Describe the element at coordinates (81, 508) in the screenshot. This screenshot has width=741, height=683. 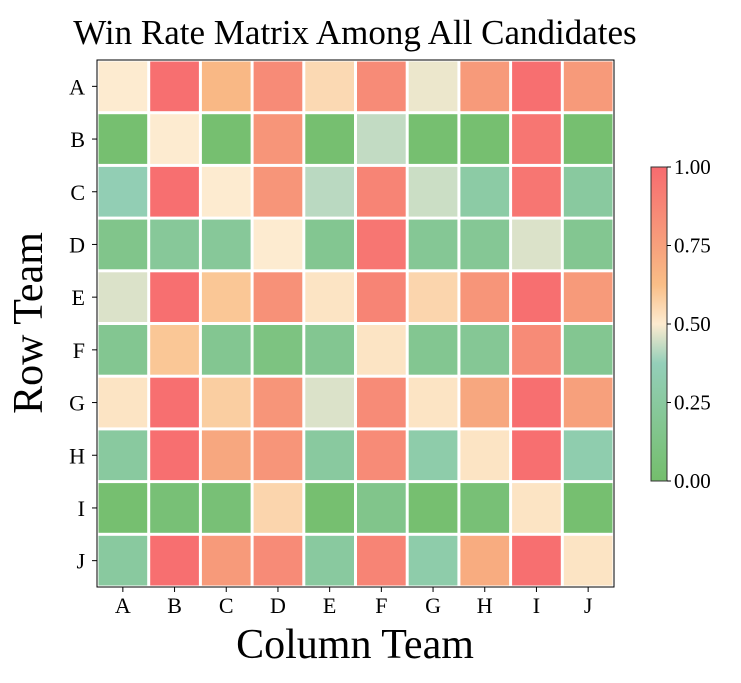
I see `y-tick-label: I` at that location.